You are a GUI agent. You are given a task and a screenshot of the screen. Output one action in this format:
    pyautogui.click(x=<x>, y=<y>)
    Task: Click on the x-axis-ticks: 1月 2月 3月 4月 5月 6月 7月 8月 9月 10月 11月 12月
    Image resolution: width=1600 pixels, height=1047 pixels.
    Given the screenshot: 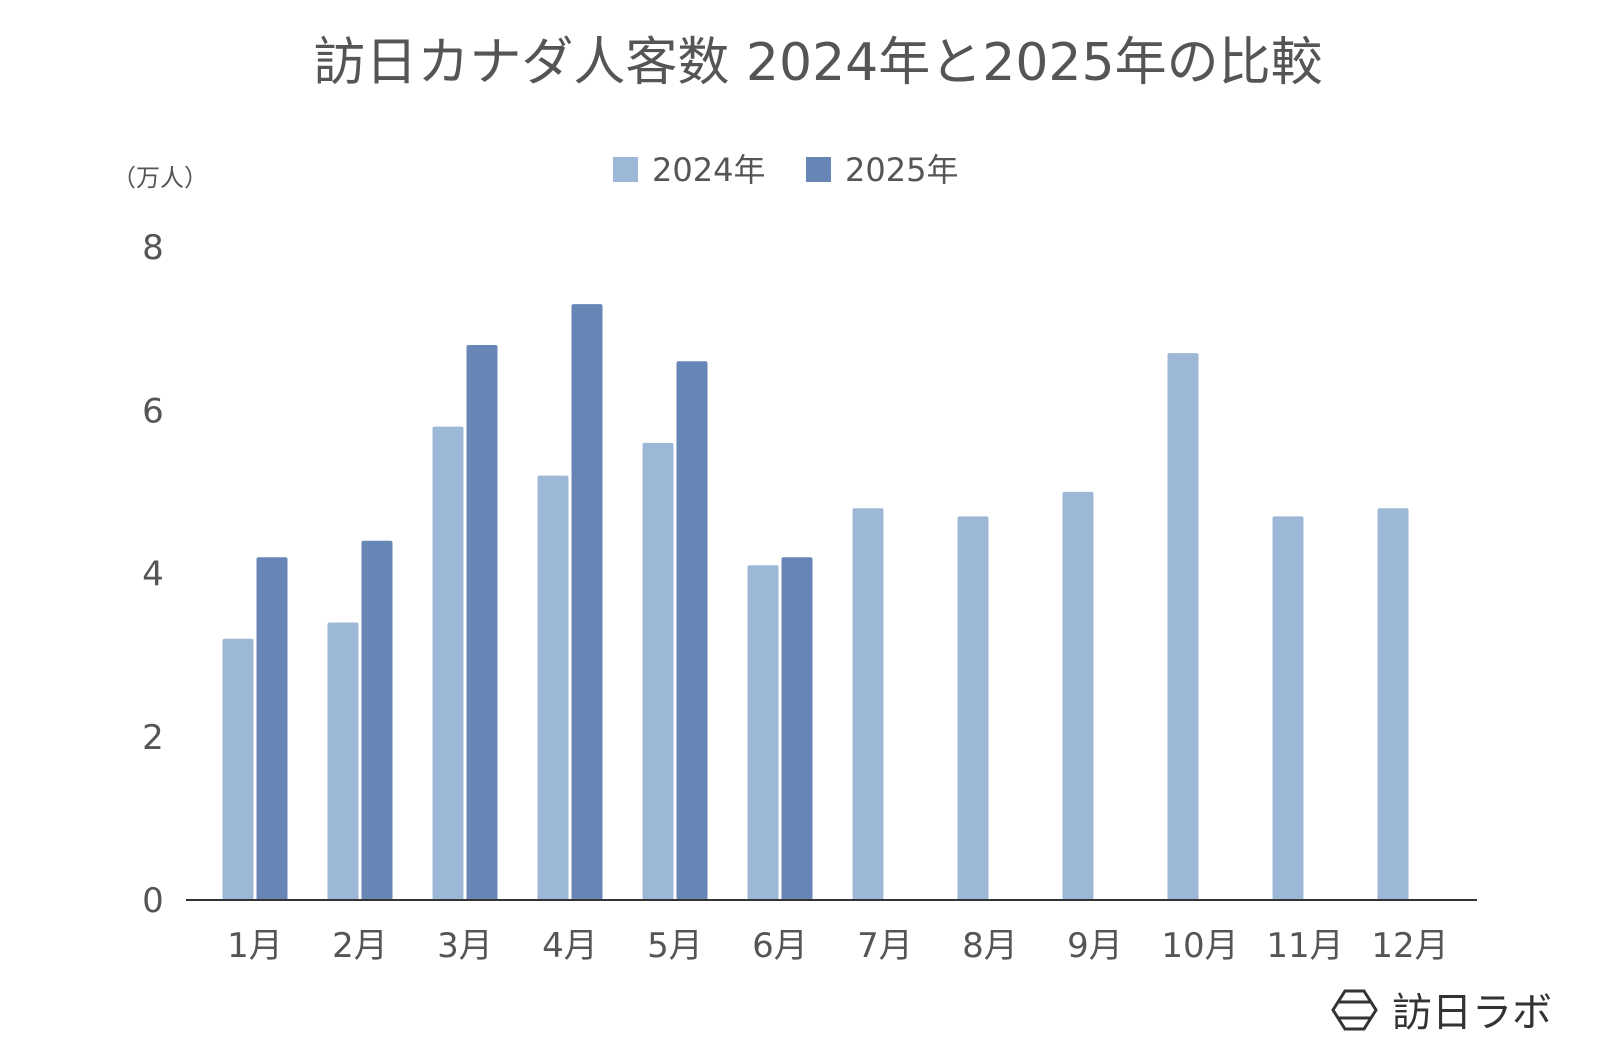 What is the action you would take?
    pyautogui.click(x=837, y=946)
    